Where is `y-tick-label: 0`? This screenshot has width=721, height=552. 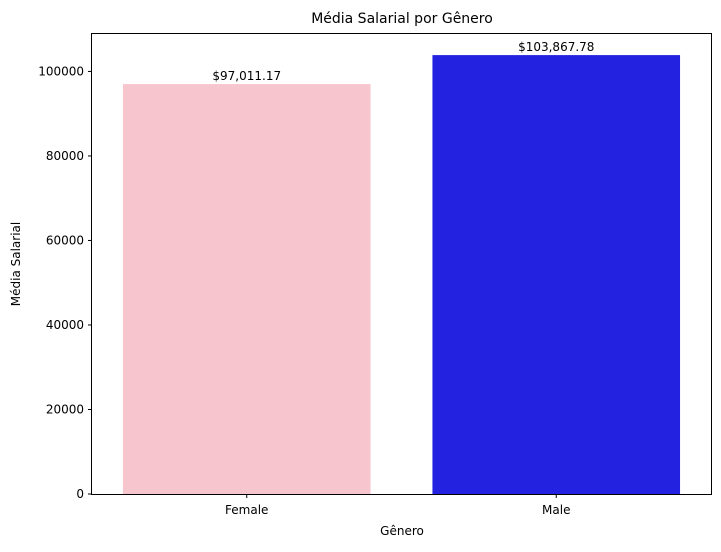
y-tick-label: 0 is located at coordinates (80, 494).